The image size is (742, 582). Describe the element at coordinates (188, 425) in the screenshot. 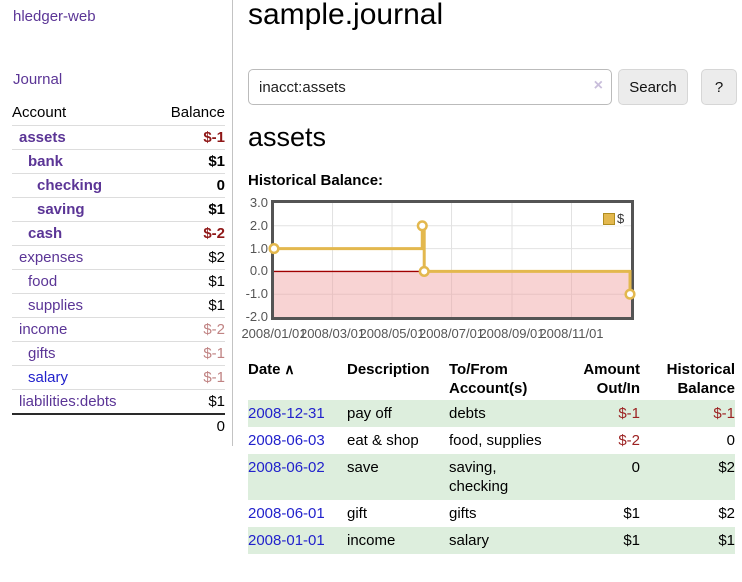

I see `accounts-total-balance: 0` at that location.